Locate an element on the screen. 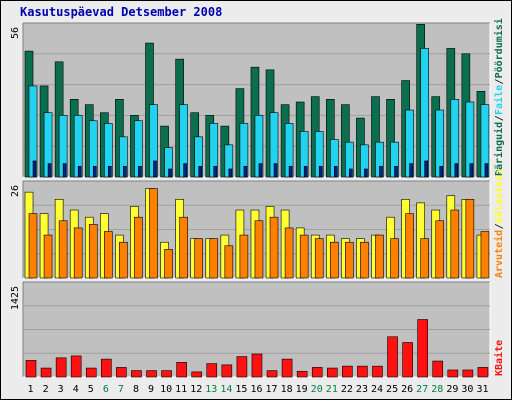 The image size is (512, 400). x-tick-label-day-25: 25 is located at coordinates (392, 389).